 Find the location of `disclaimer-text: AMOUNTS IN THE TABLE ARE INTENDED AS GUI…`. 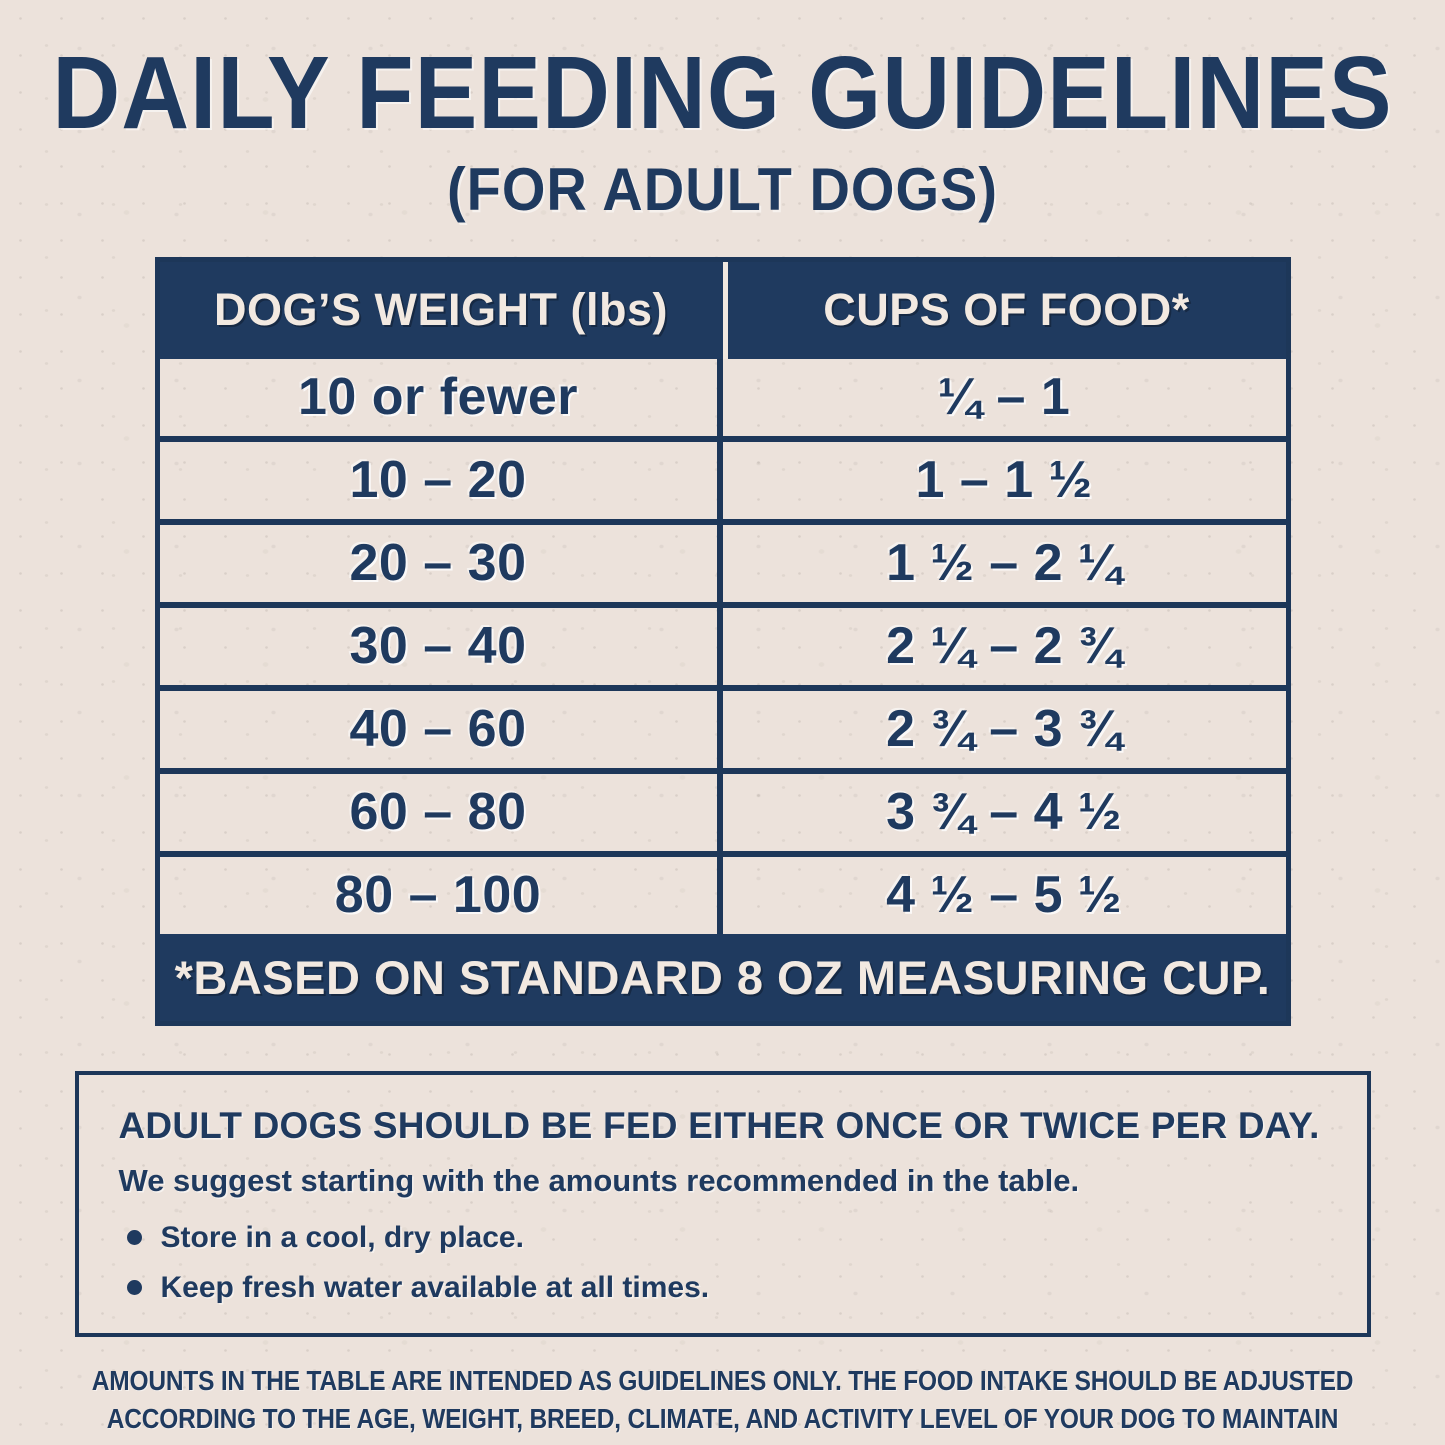

disclaimer-text: AMOUNTS IN THE TABLE ARE INTENDED AS GUI… is located at coordinates (722, 1405).